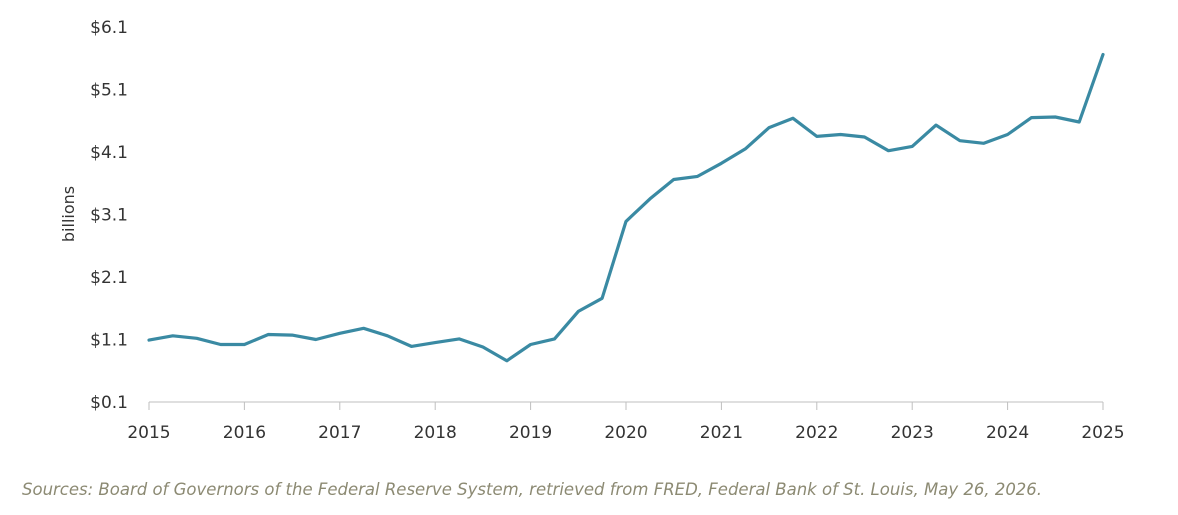 The height and width of the screenshot is (515, 1178). What do you see at coordinates (435, 433) in the screenshot?
I see `x-tick-label: 2018` at bounding box center [435, 433].